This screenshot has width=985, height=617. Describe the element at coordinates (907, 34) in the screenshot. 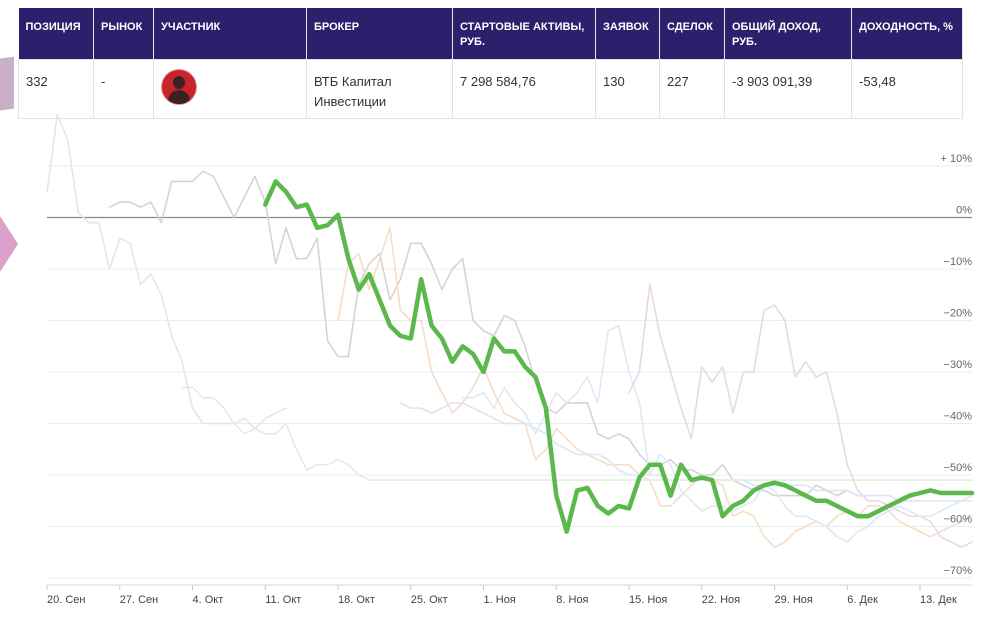

I see `header-yield: ДОХОДНОСТЬ, %` at that location.